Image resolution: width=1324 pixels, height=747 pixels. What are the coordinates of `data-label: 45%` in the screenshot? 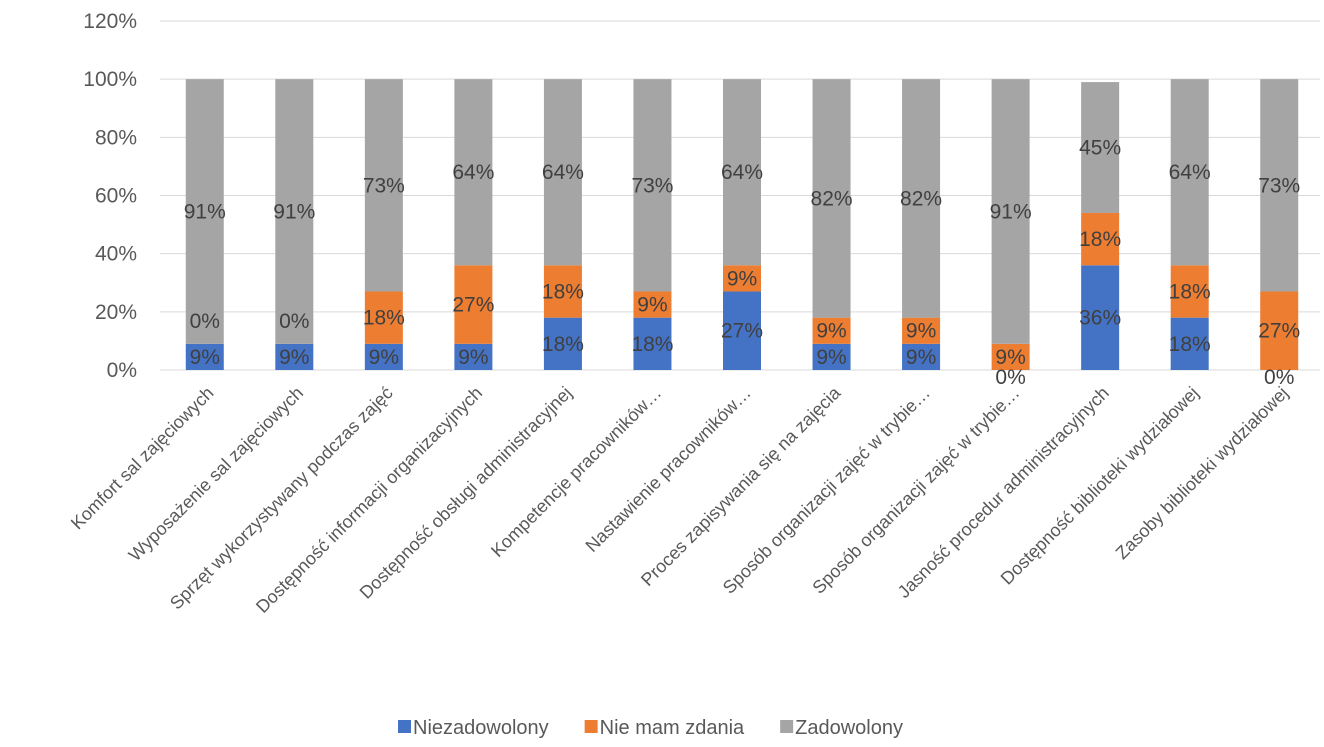 It's located at (1100, 148).